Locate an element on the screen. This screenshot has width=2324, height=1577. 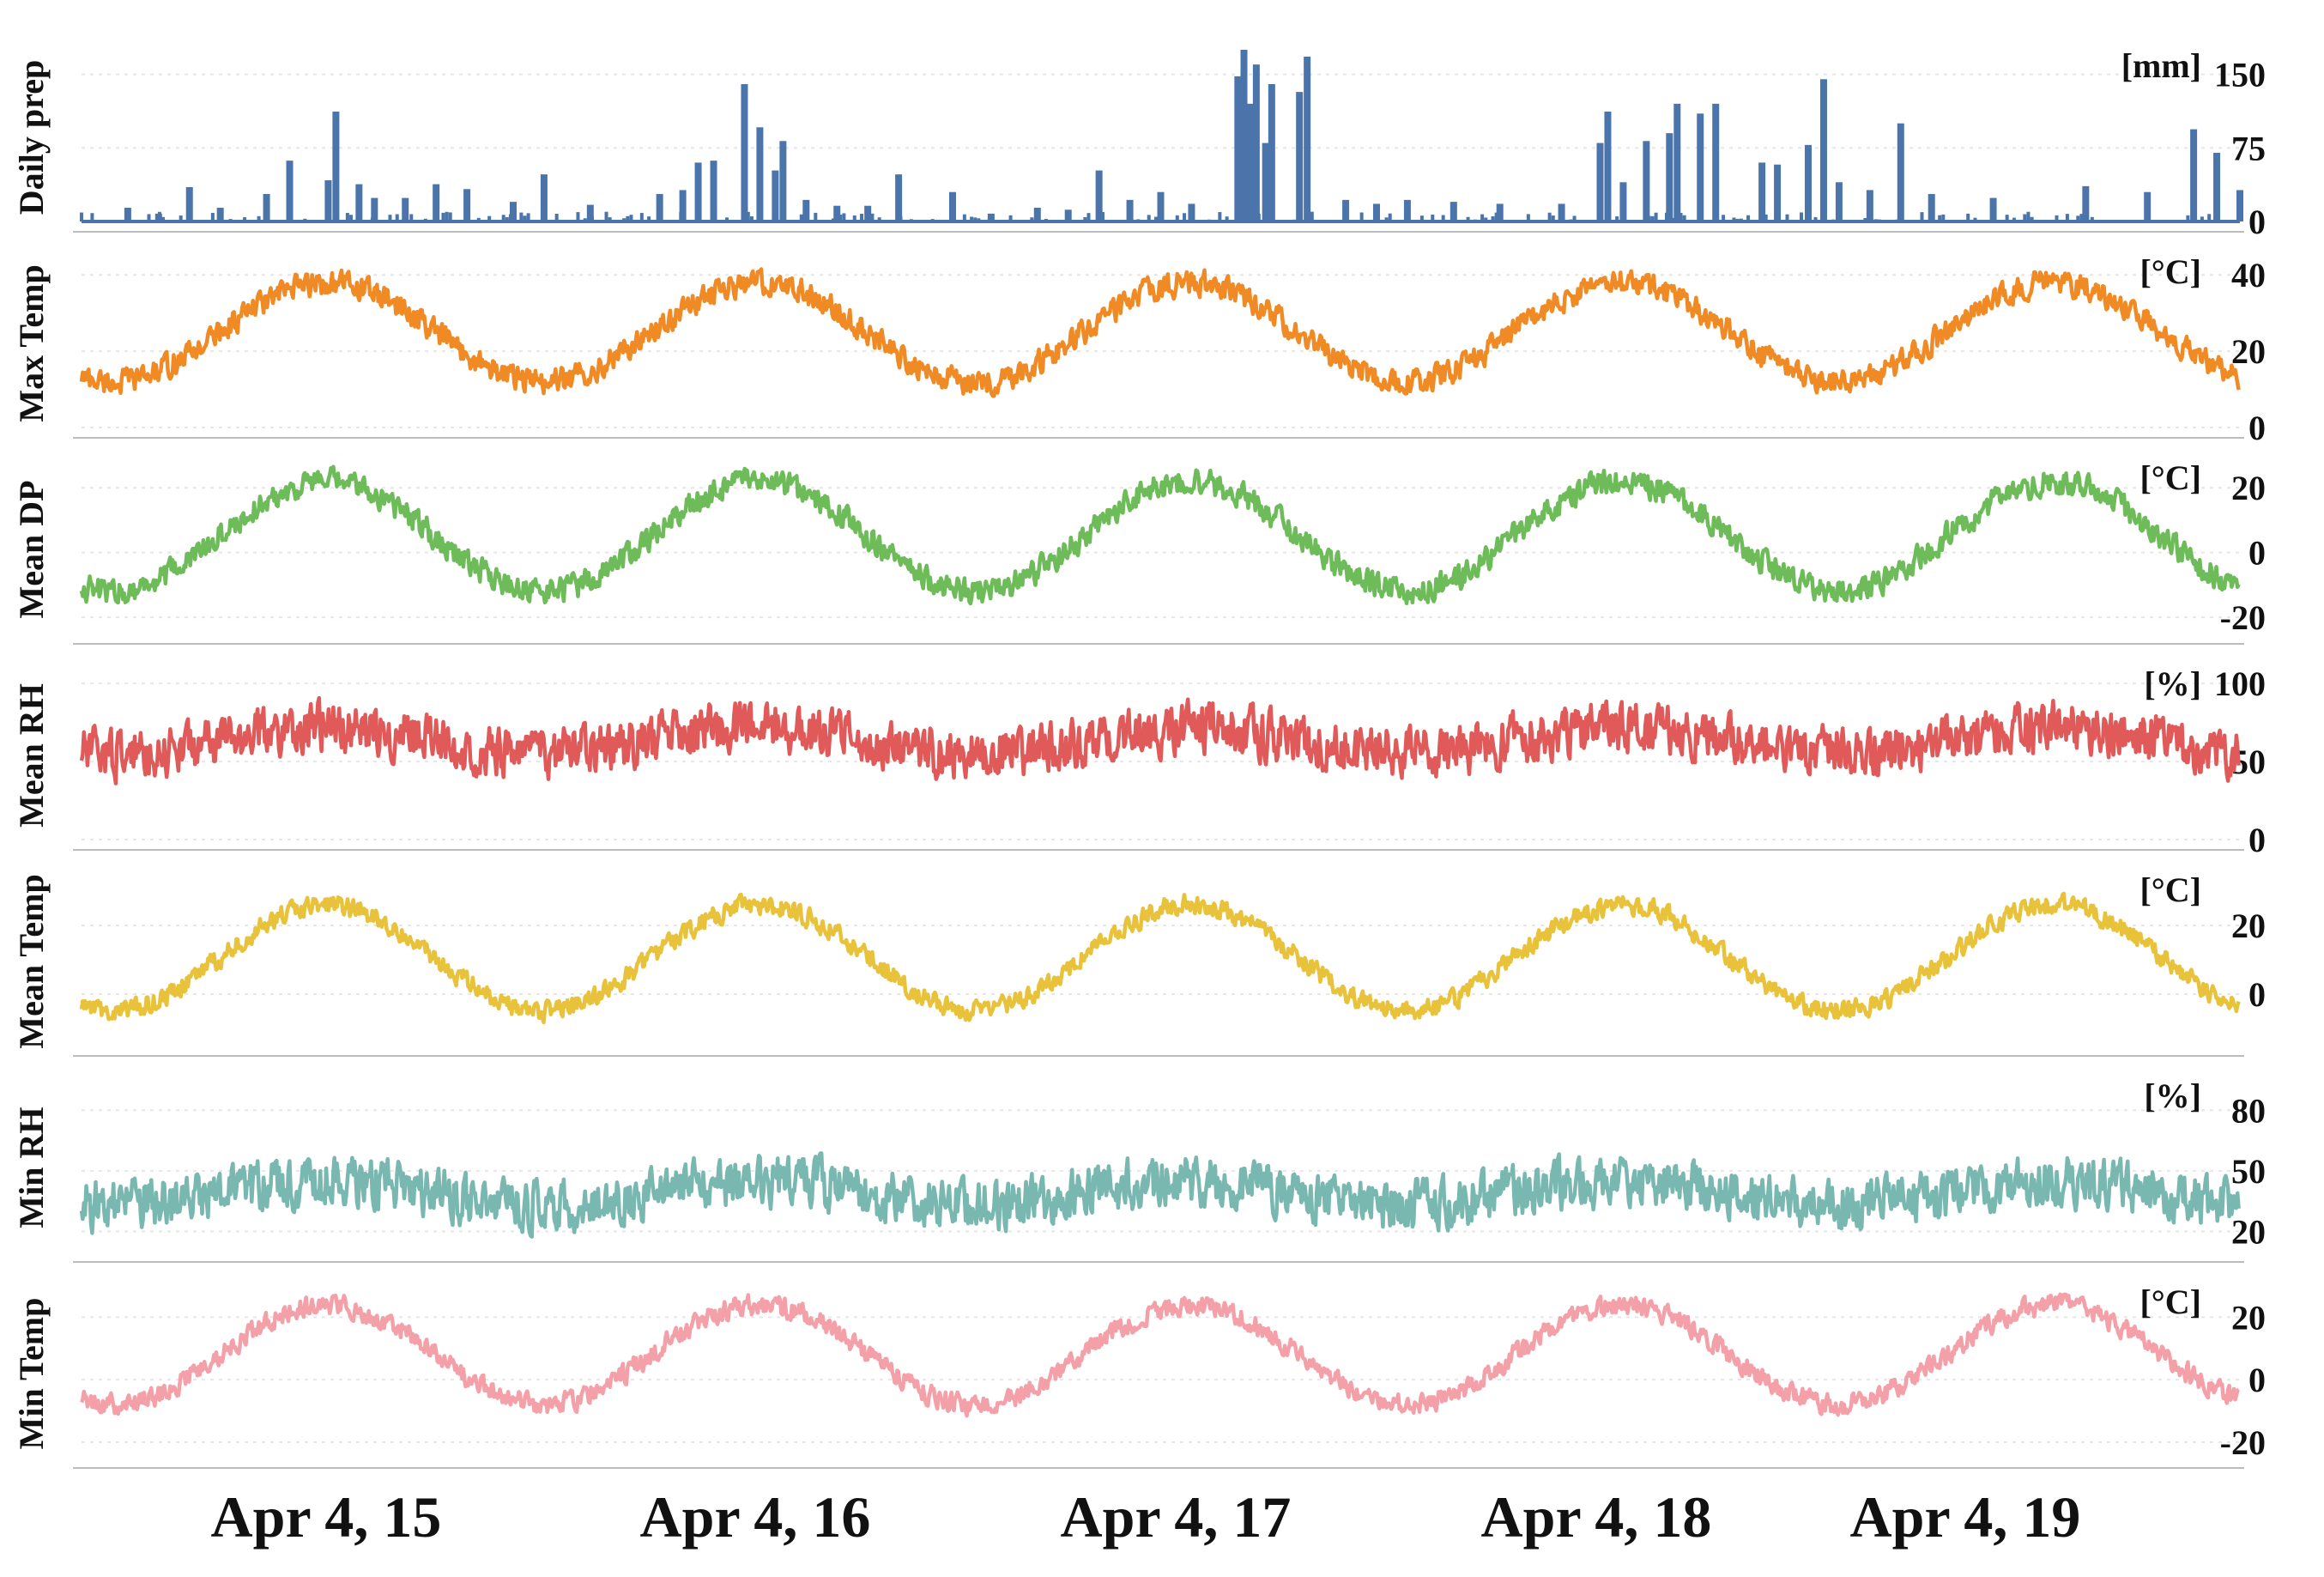
x-tick-label: Apr 4, 18 is located at coordinates (1596, 1517).